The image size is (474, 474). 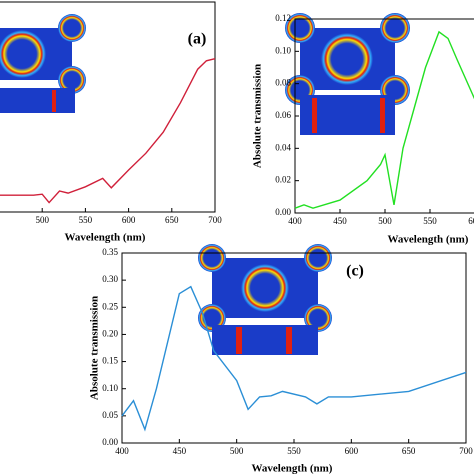 What do you see at coordinates (355, 271) in the screenshot?
I see `panel-label: (c)` at bounding box center [355, 271].